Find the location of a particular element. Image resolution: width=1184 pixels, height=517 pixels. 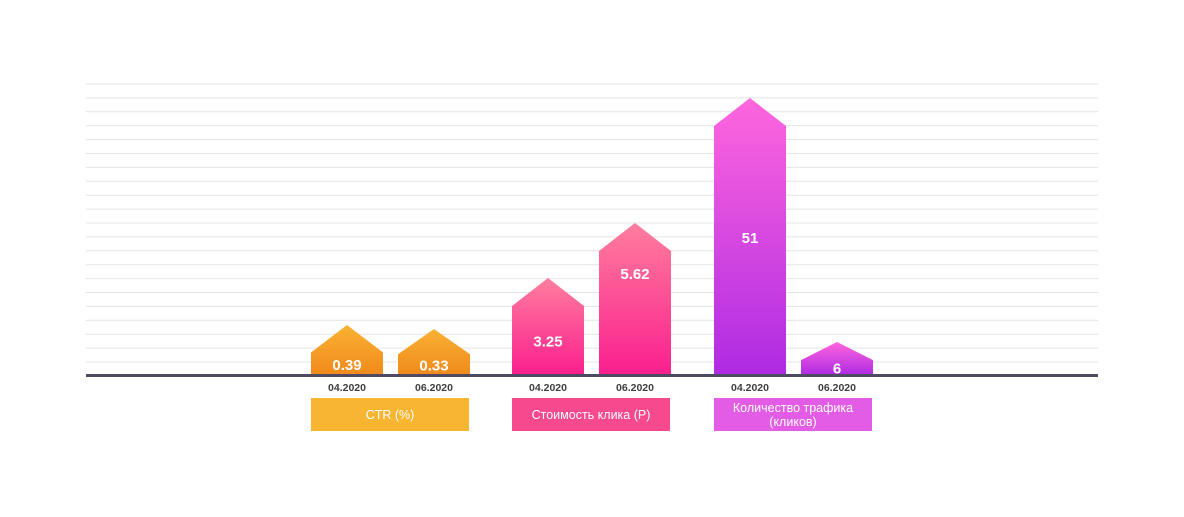

legend-label-line: (кликов) is located at coordinates (792, 422).